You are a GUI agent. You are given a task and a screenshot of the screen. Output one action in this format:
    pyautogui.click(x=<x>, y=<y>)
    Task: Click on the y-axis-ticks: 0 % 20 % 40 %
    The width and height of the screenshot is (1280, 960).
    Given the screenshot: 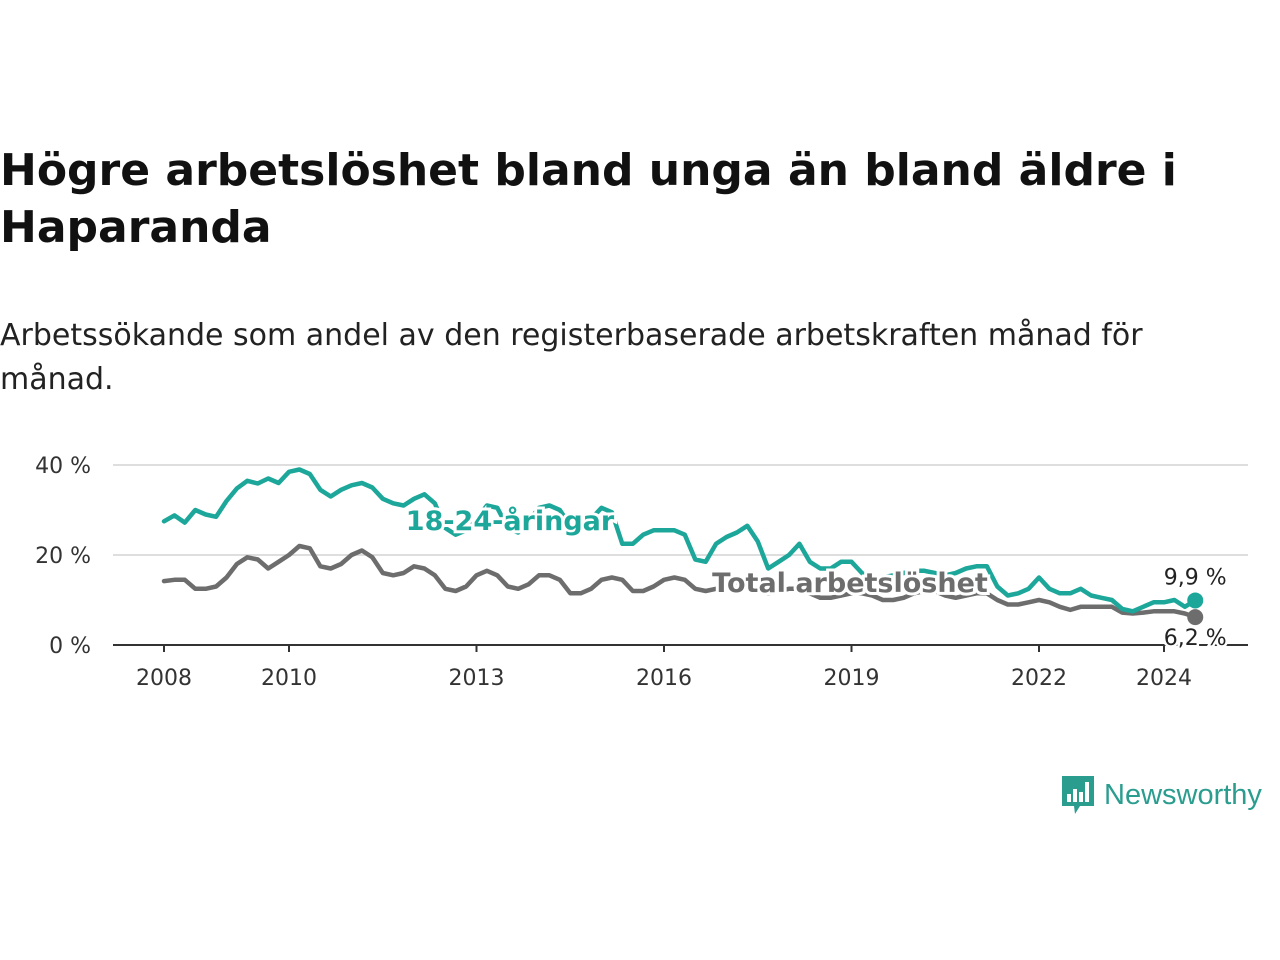 What is the action you would take?
    pyautogui.click(x=63, y=556)
    